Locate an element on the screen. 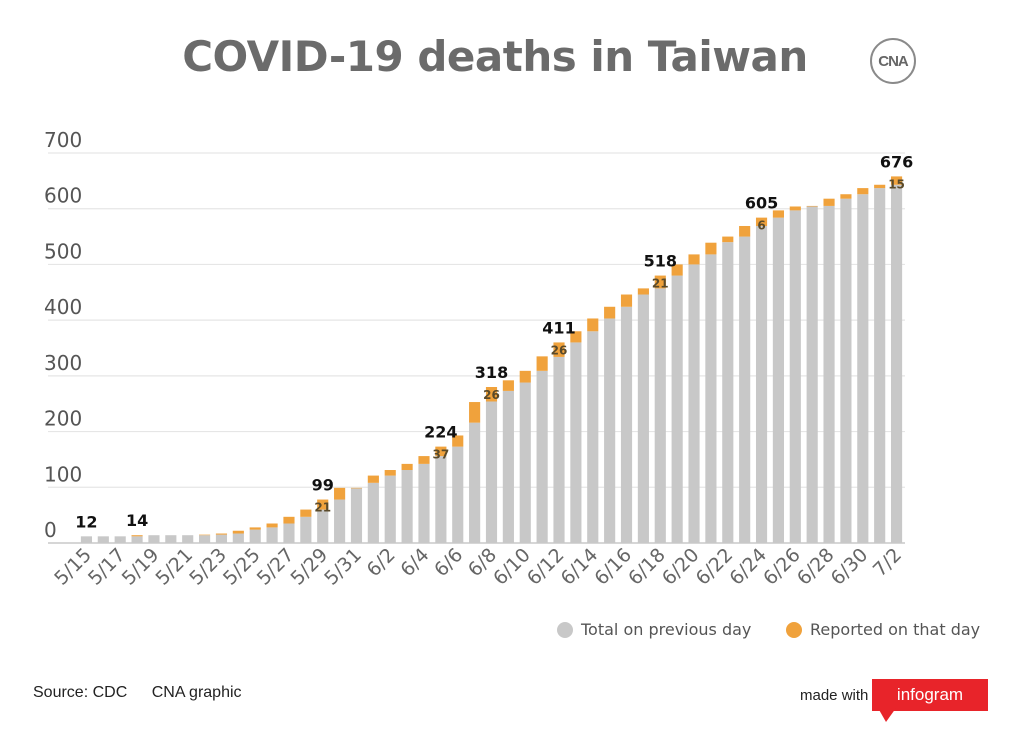 The image size is (1024, 730). bar-total-7/2 is located at coordinates (896, 363).